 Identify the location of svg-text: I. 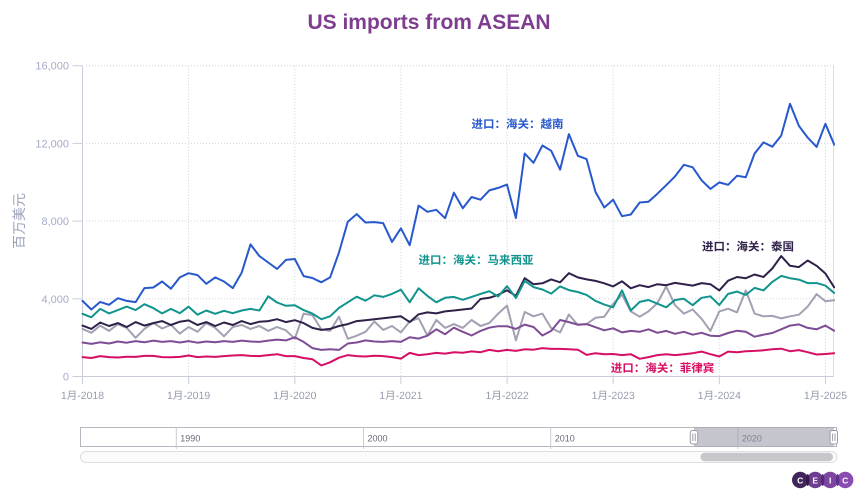
(830, 481).